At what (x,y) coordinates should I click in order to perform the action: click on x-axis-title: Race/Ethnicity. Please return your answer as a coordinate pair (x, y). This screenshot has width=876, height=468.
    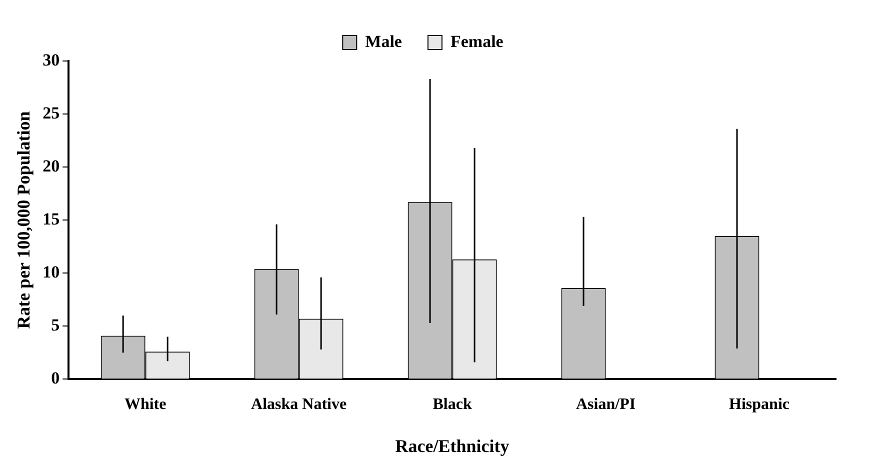
    Looking at the image, I should click on (452, 446).